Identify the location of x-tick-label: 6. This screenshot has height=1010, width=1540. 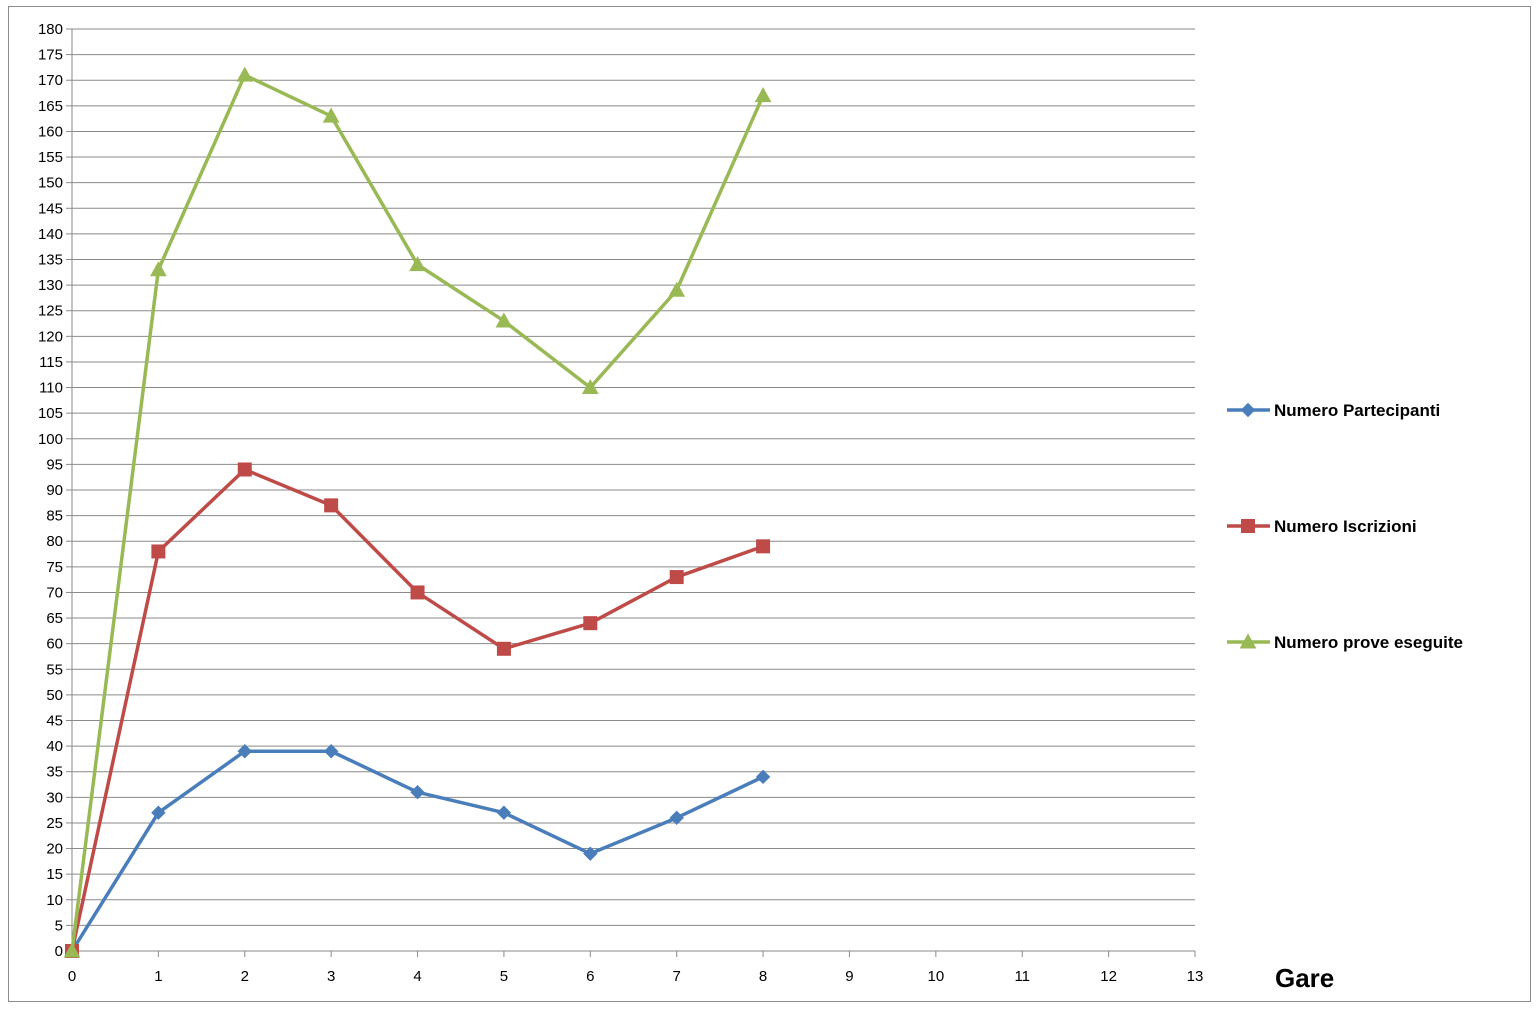
(590, 976).